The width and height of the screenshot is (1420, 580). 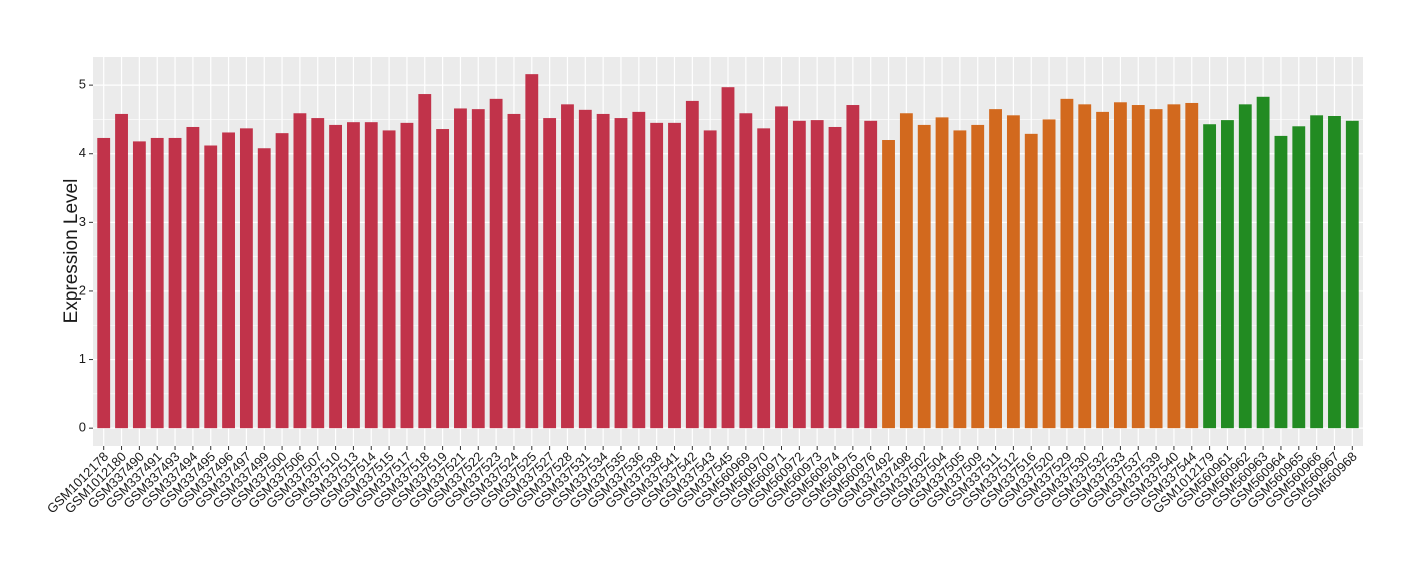 I want to click on y-tick-label: 0, so click(x=82, y=427).